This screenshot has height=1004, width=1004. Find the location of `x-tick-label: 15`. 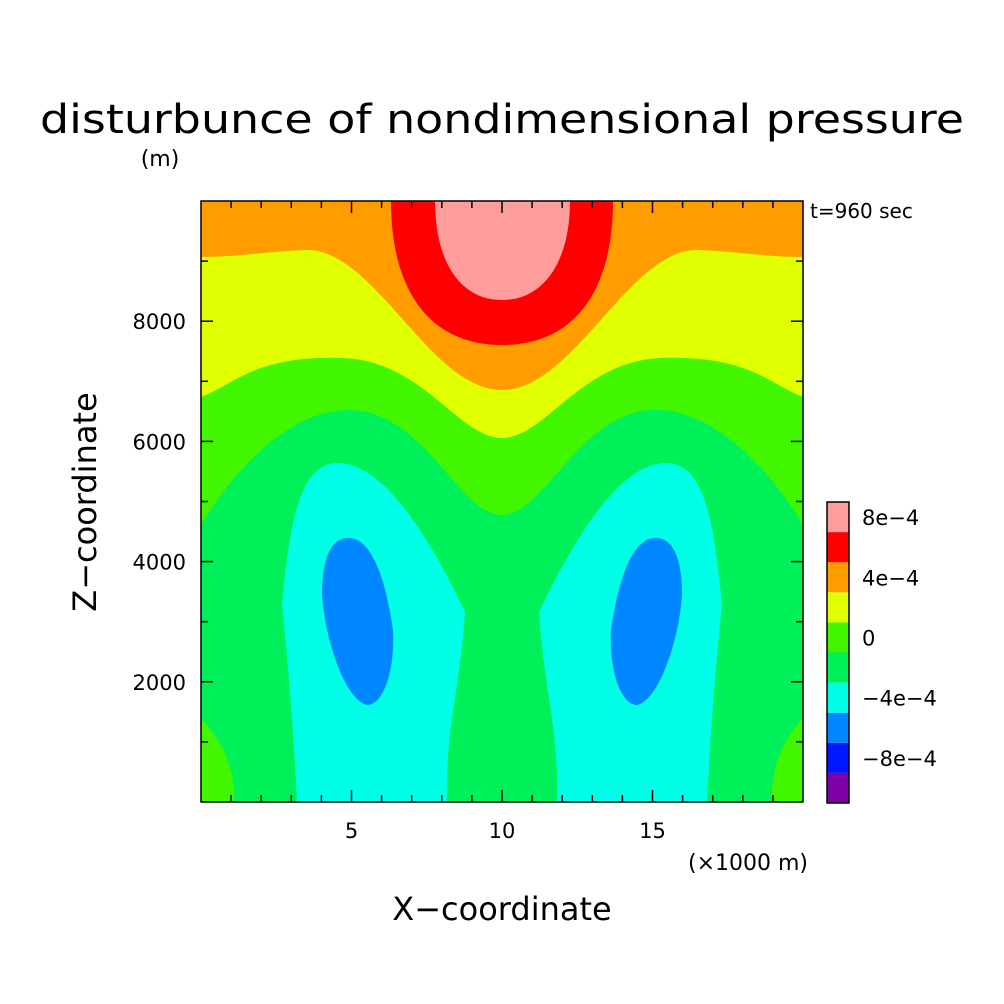

x-tick-label: 15 is located at coordinates (652, 831).